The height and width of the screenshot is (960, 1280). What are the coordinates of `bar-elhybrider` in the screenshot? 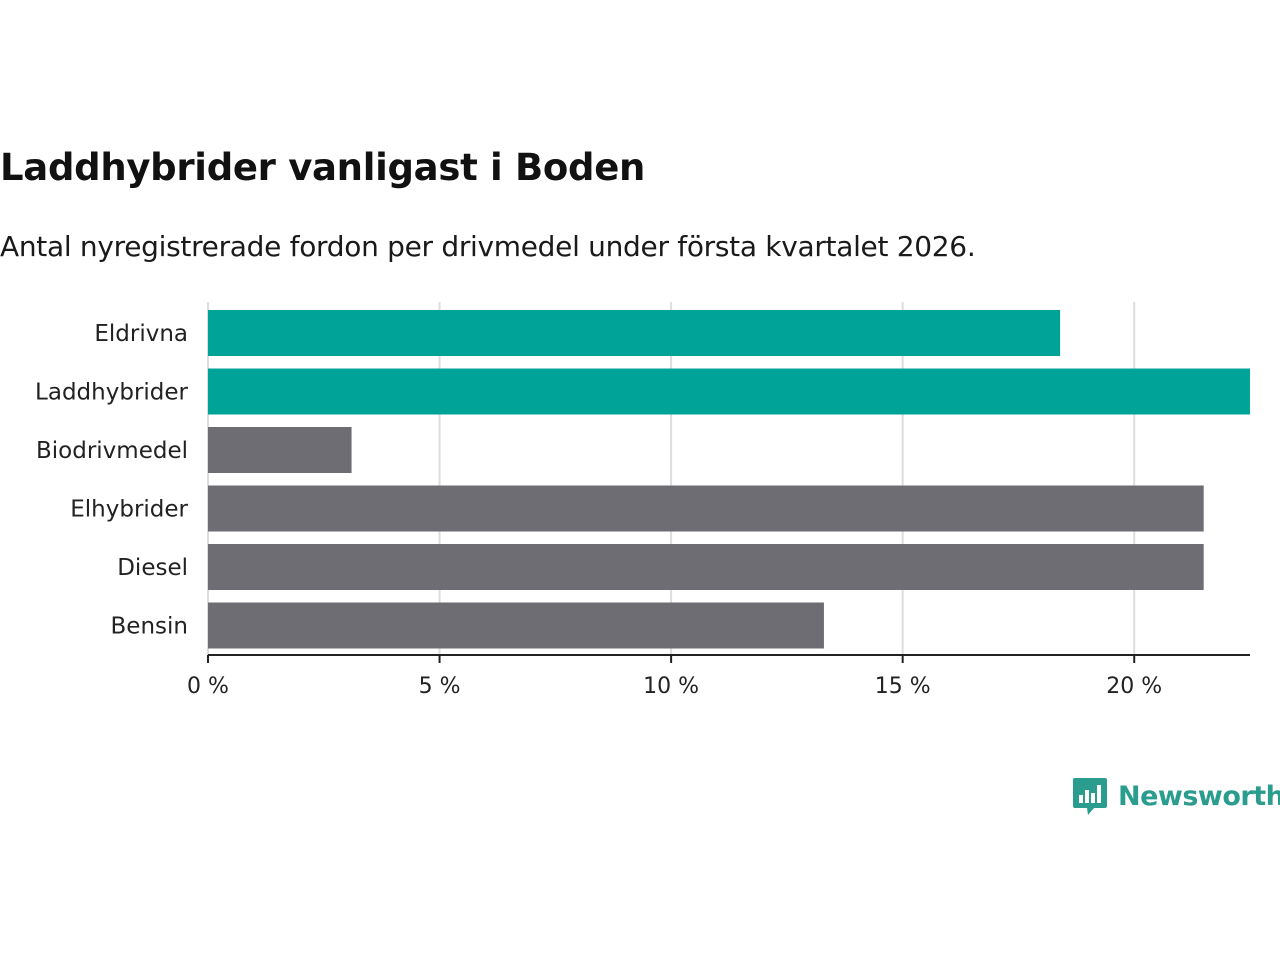 It's located at (706, 508).